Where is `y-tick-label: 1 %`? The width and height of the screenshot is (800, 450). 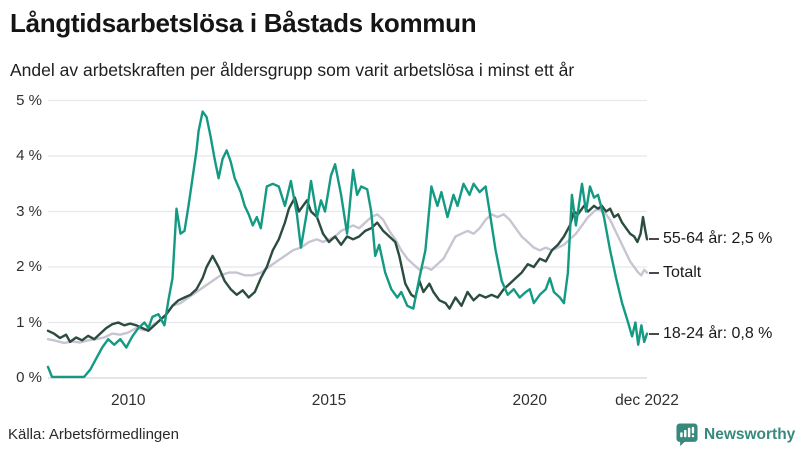 y-tick-label: 1 % is located at coordinates (29, 322).